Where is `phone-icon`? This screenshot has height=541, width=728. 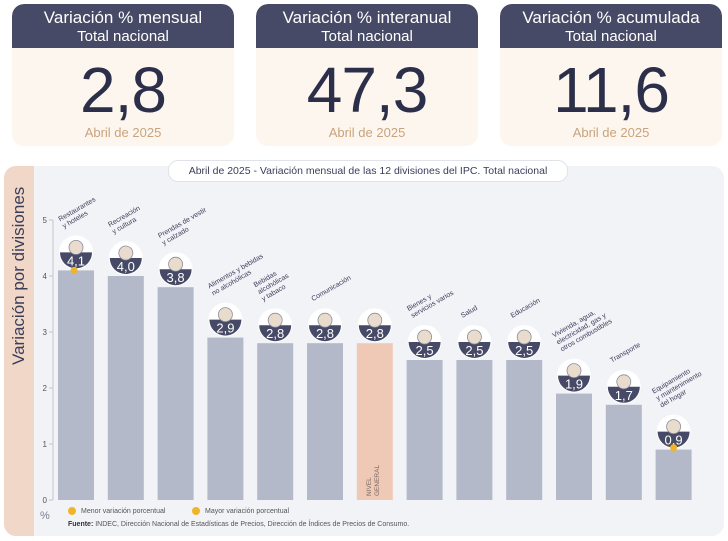
phone-icon is located at coordinates (325, 320).